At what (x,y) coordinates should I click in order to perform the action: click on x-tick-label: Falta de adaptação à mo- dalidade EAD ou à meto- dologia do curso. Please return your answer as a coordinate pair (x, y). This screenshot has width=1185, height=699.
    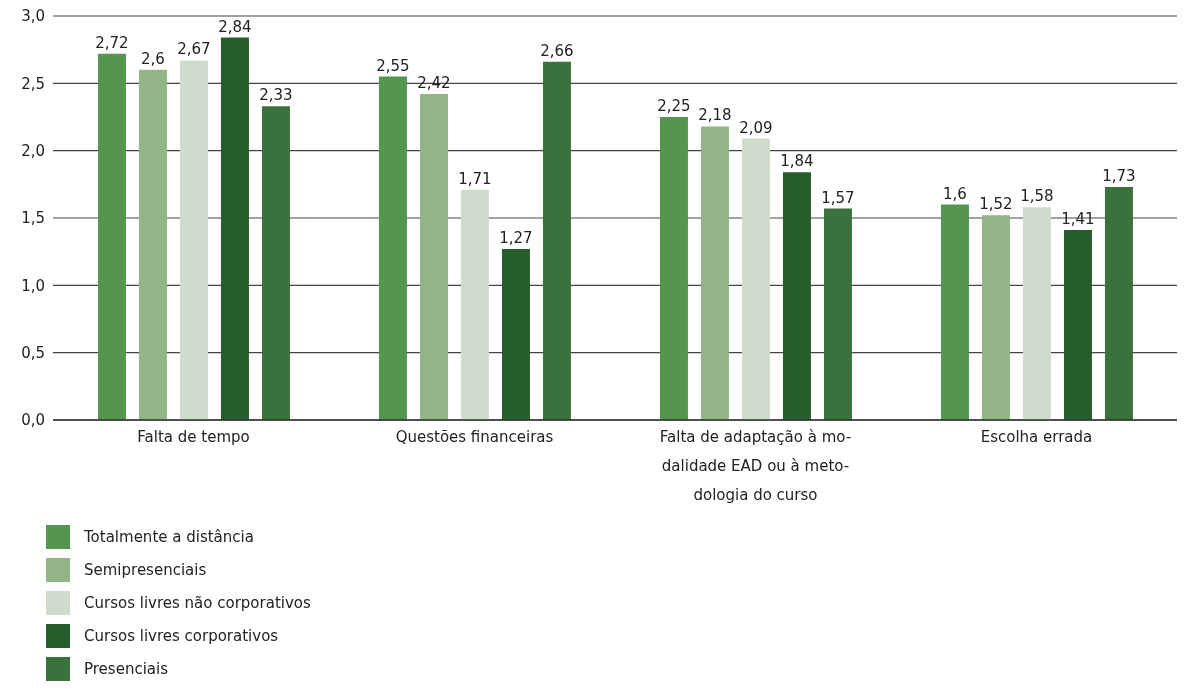
    Looking at the image, I should click on (755, 466).